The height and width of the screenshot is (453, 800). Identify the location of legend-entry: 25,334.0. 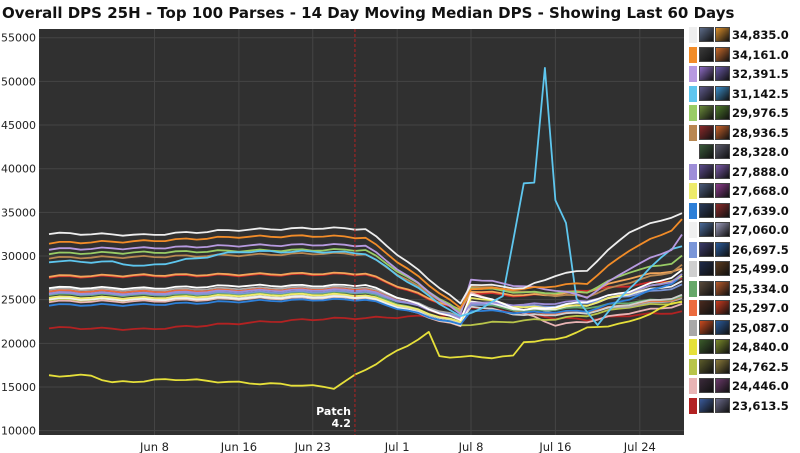
(744, 290).